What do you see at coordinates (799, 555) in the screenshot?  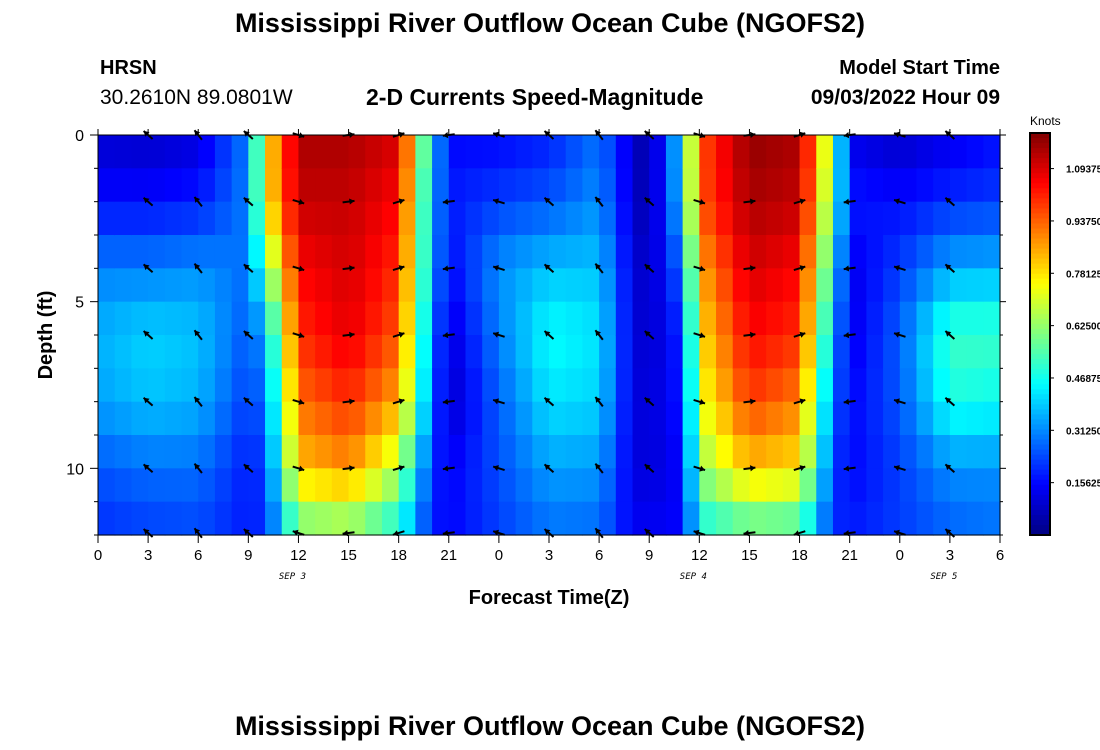 I see `x-tick-label: 18` at bounding box center [799, 555].